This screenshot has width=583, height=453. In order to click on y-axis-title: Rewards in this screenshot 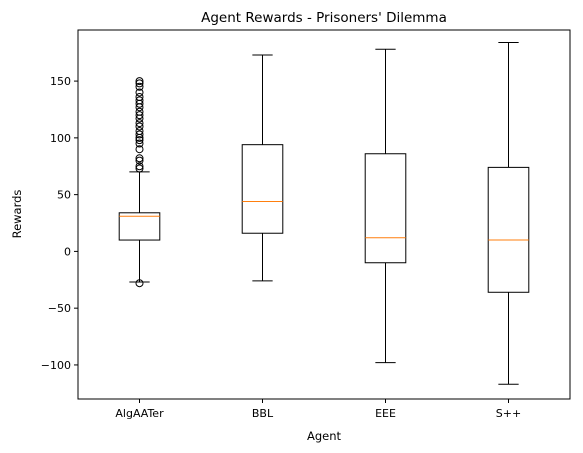, I will do `click(17, 214)`.